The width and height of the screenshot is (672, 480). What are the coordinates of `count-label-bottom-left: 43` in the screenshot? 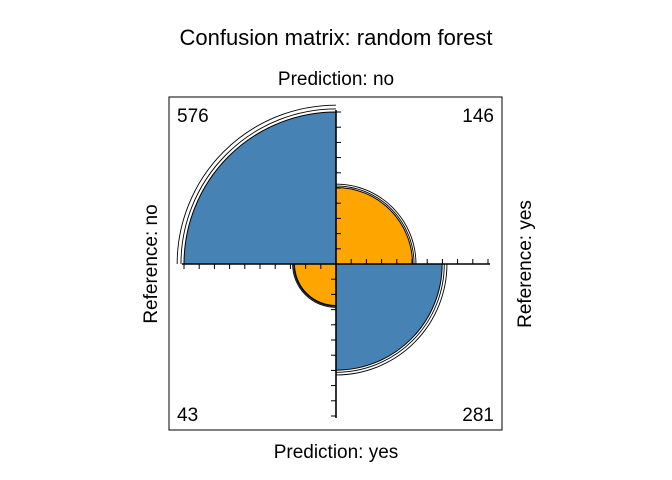 It's located at (187, 415).